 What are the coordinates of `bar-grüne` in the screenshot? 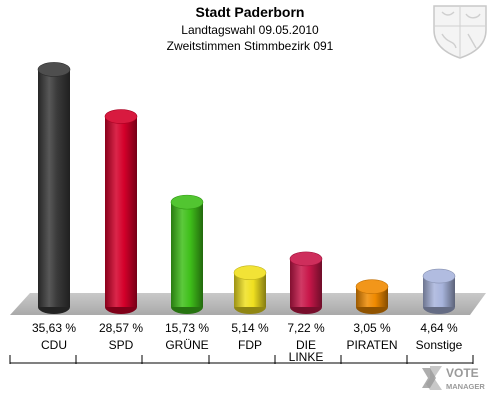 It's located at (187, 254).